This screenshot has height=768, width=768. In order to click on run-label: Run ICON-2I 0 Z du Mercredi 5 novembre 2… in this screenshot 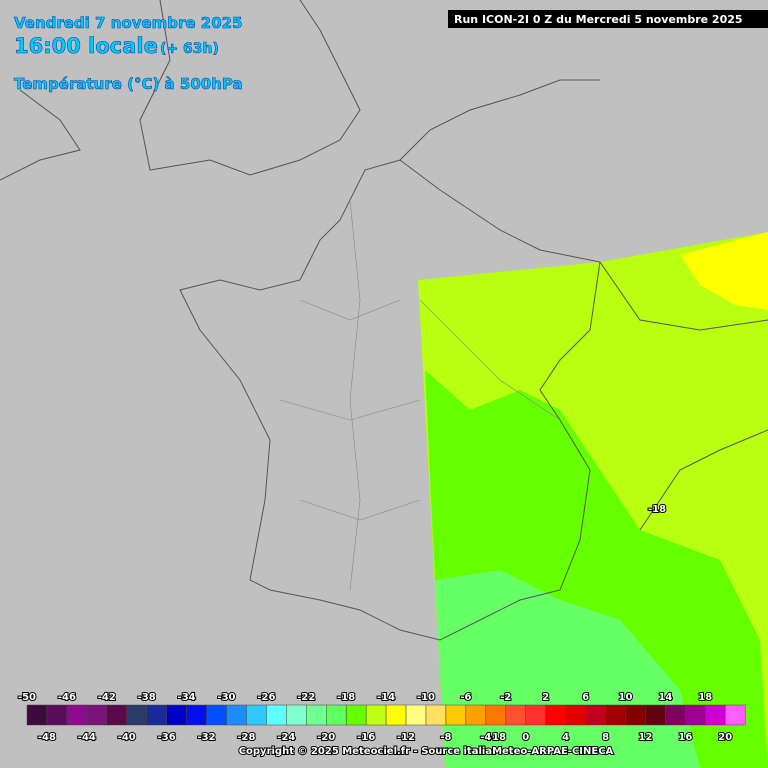, I will do `click(598, 19)`.